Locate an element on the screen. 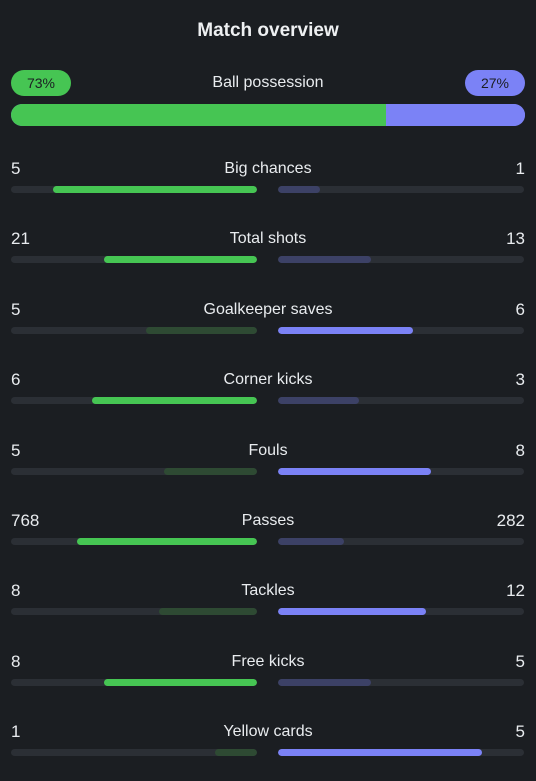 This screenshot has height=781, width=536. stat-label: Yellow cards is located at coordinates (268, 731).